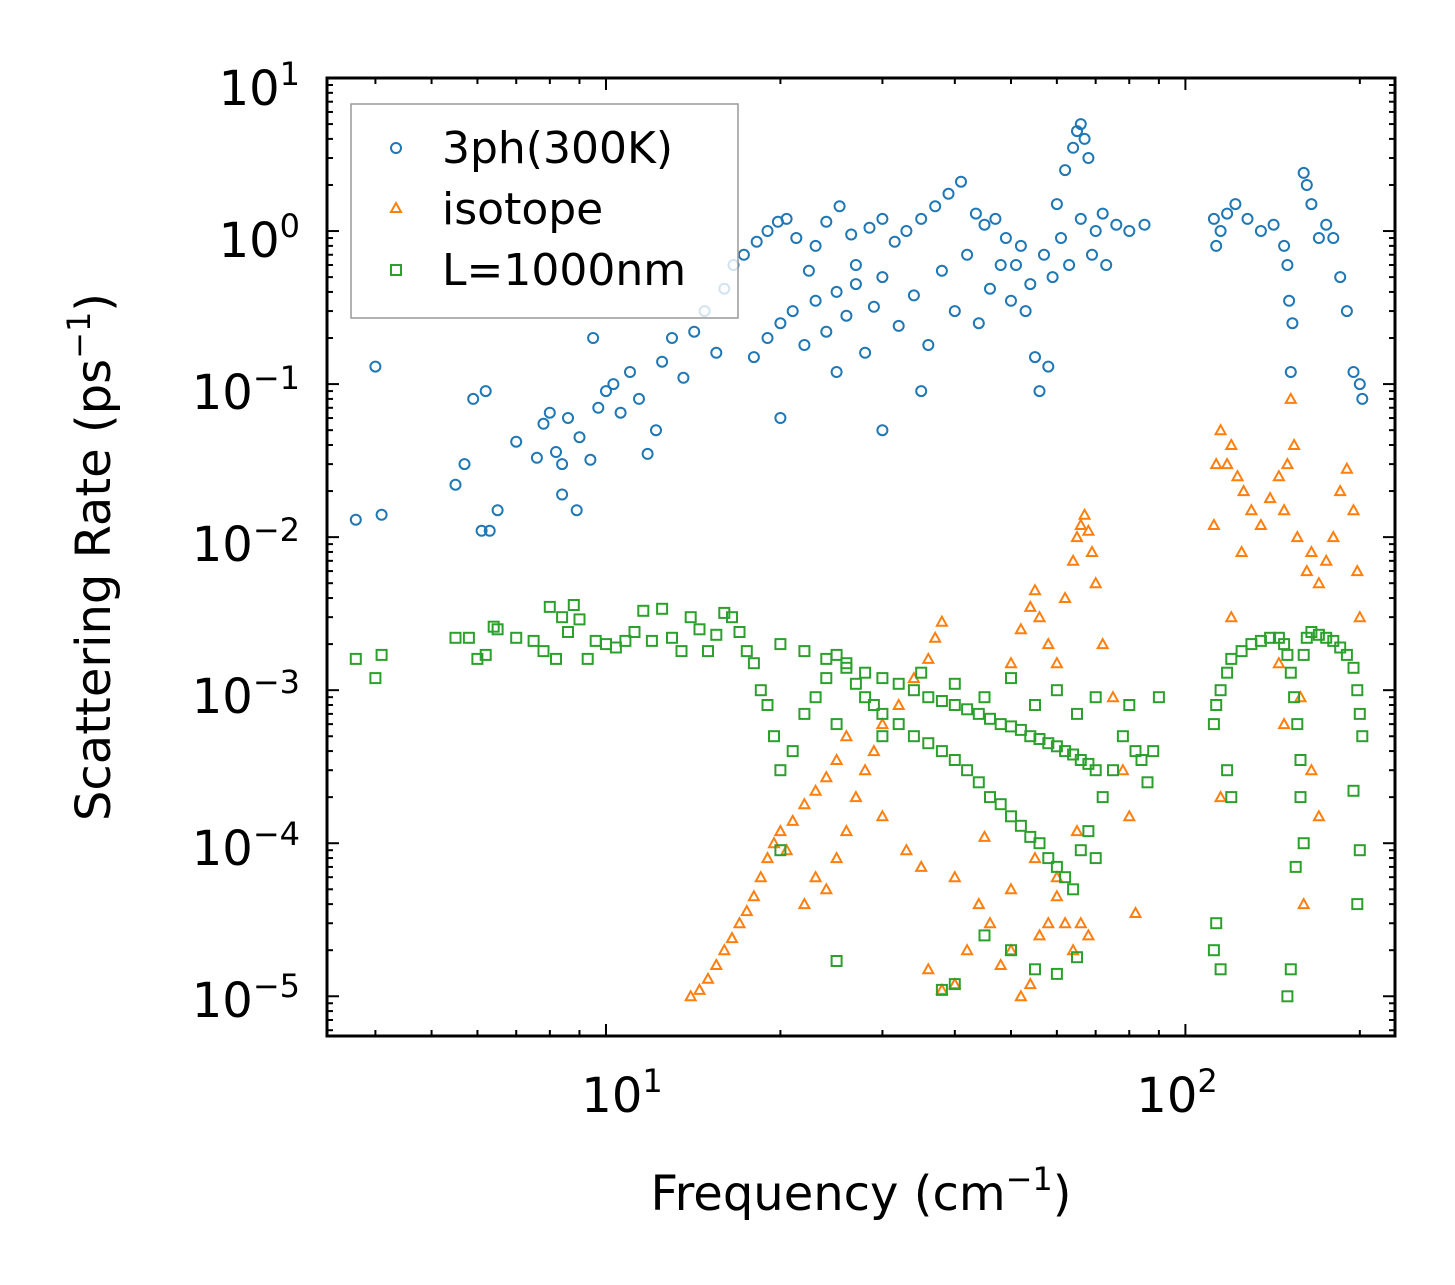 Image resolution: width=1455 pixels, height=1285 pixels. I want to click on point-3ph-300k--26, so click(630, 372).